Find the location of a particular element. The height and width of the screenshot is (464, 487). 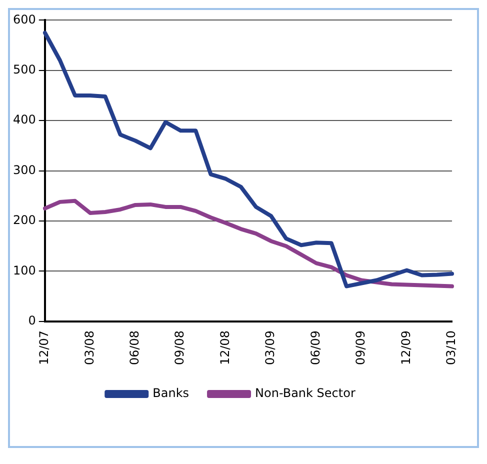

x-tick-label: 03/09 is located at coordinates (270, 348).